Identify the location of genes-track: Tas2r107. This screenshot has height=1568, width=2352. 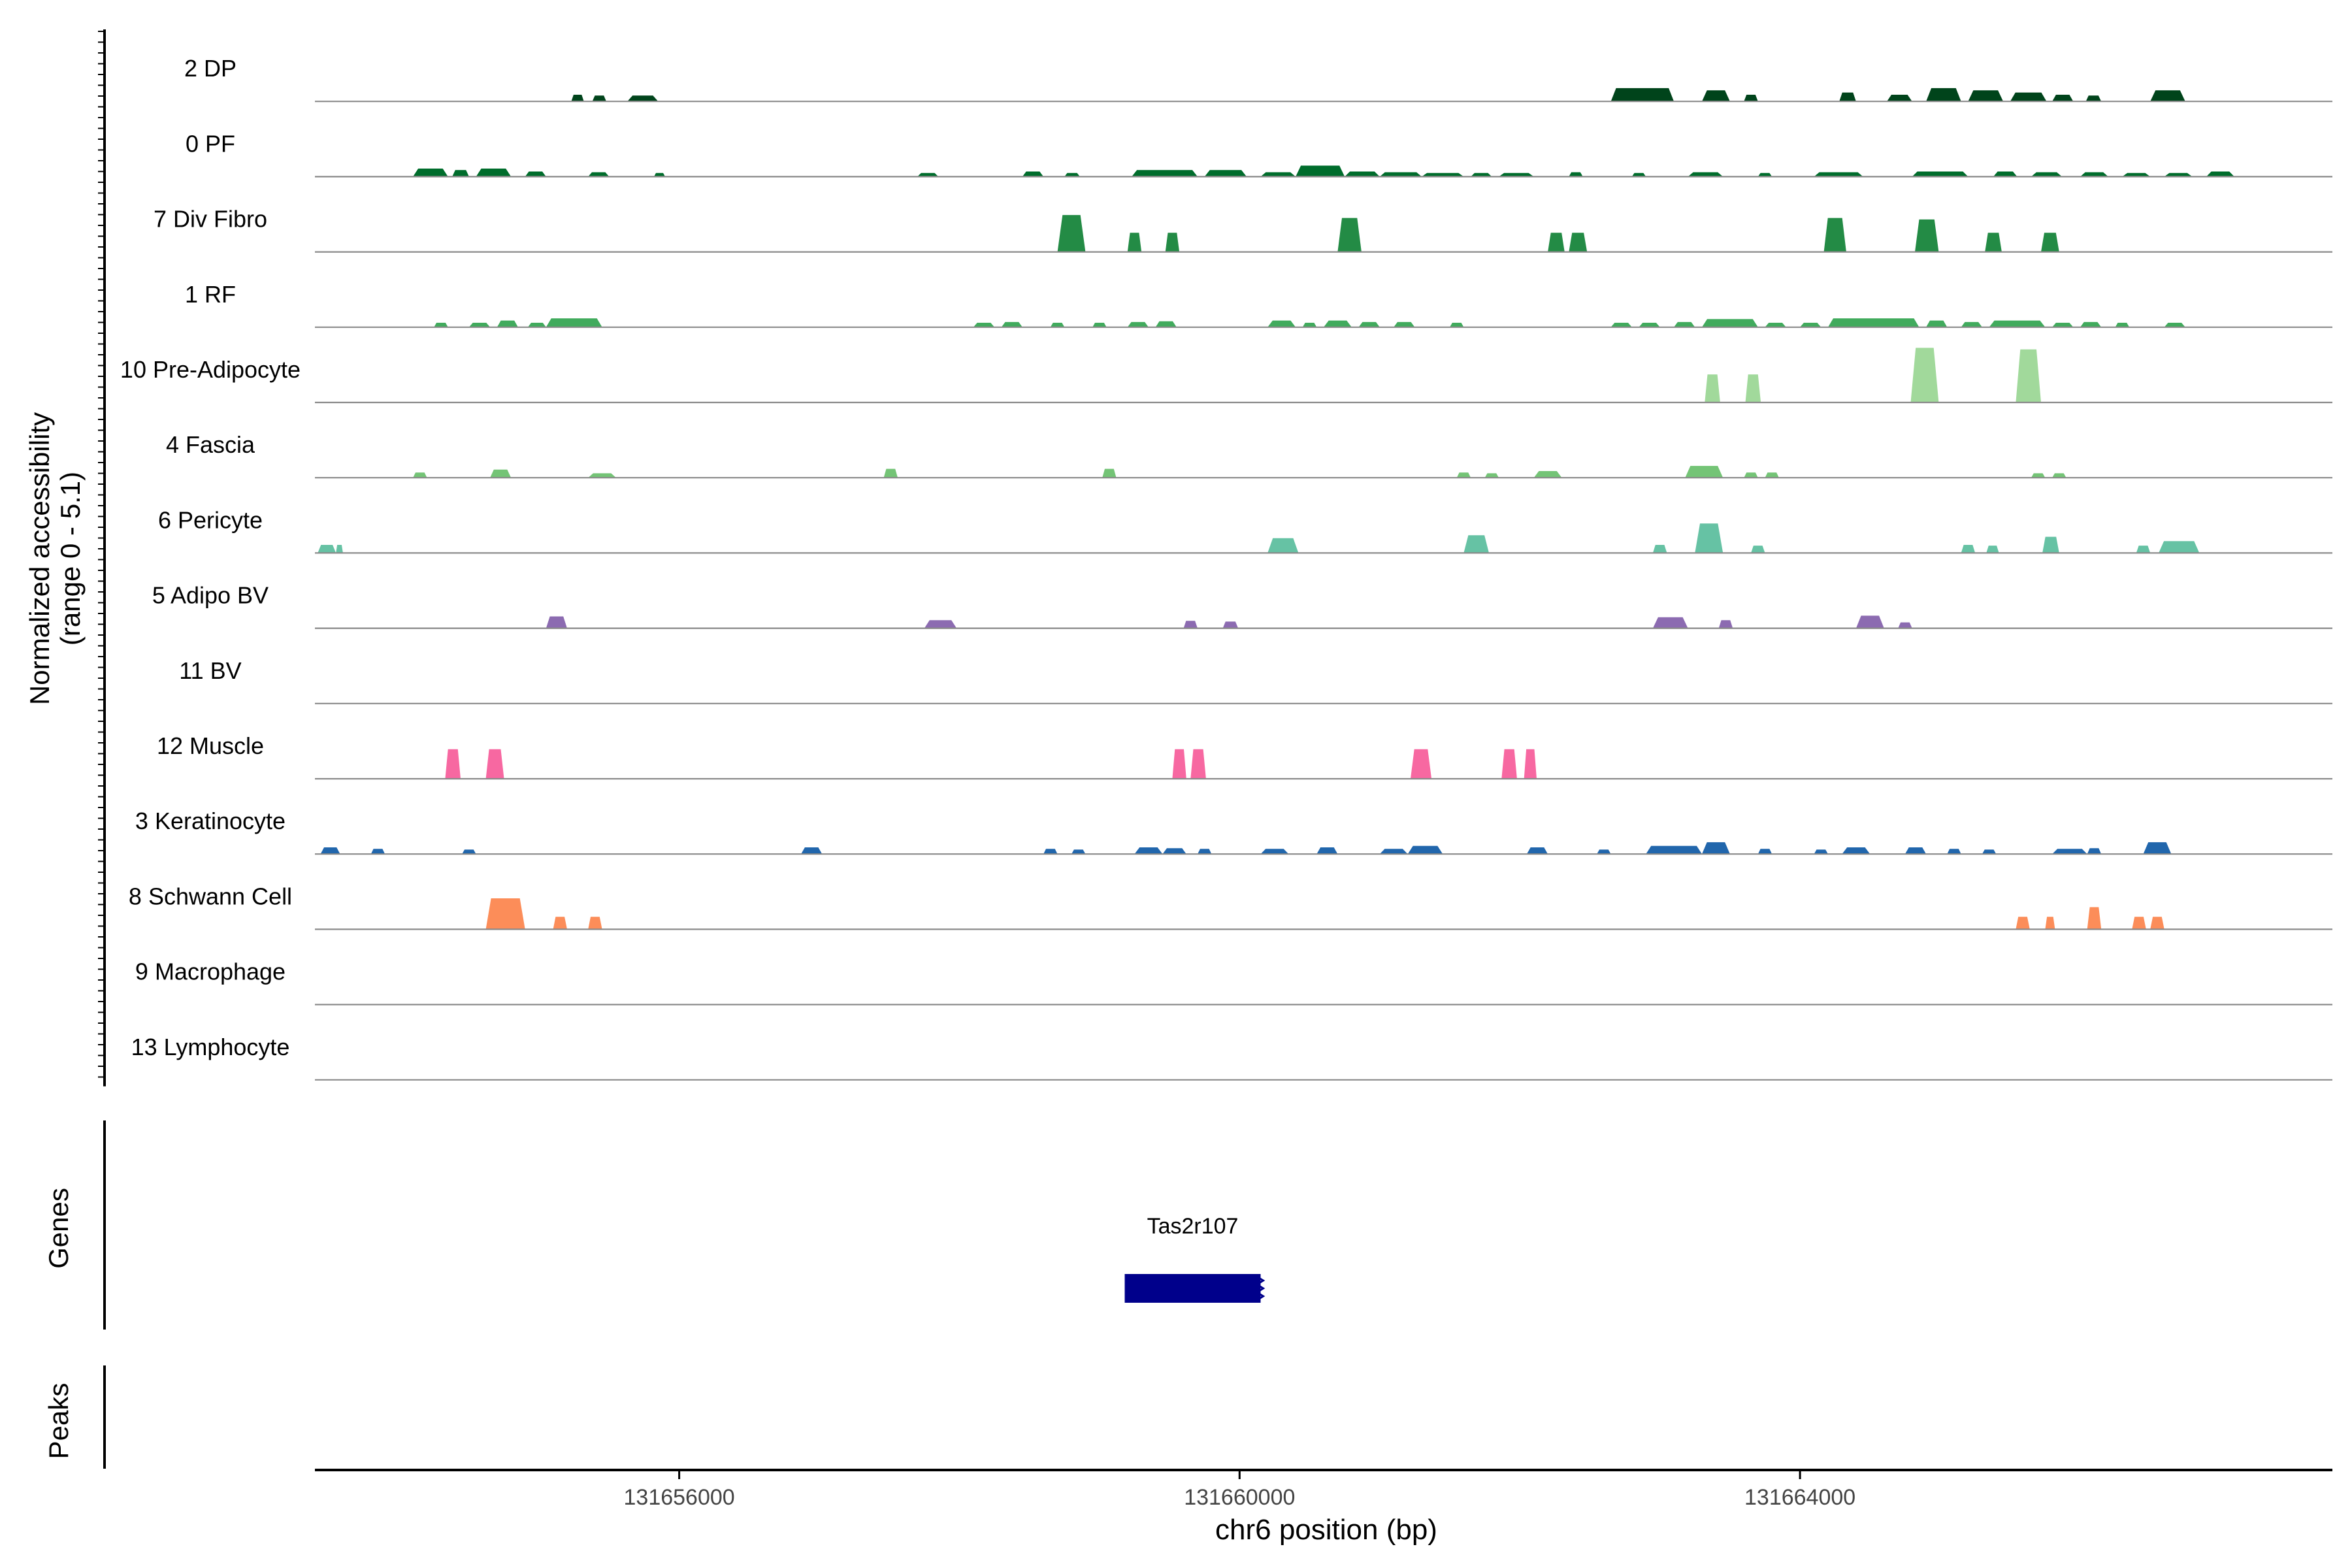
(684, 1225).